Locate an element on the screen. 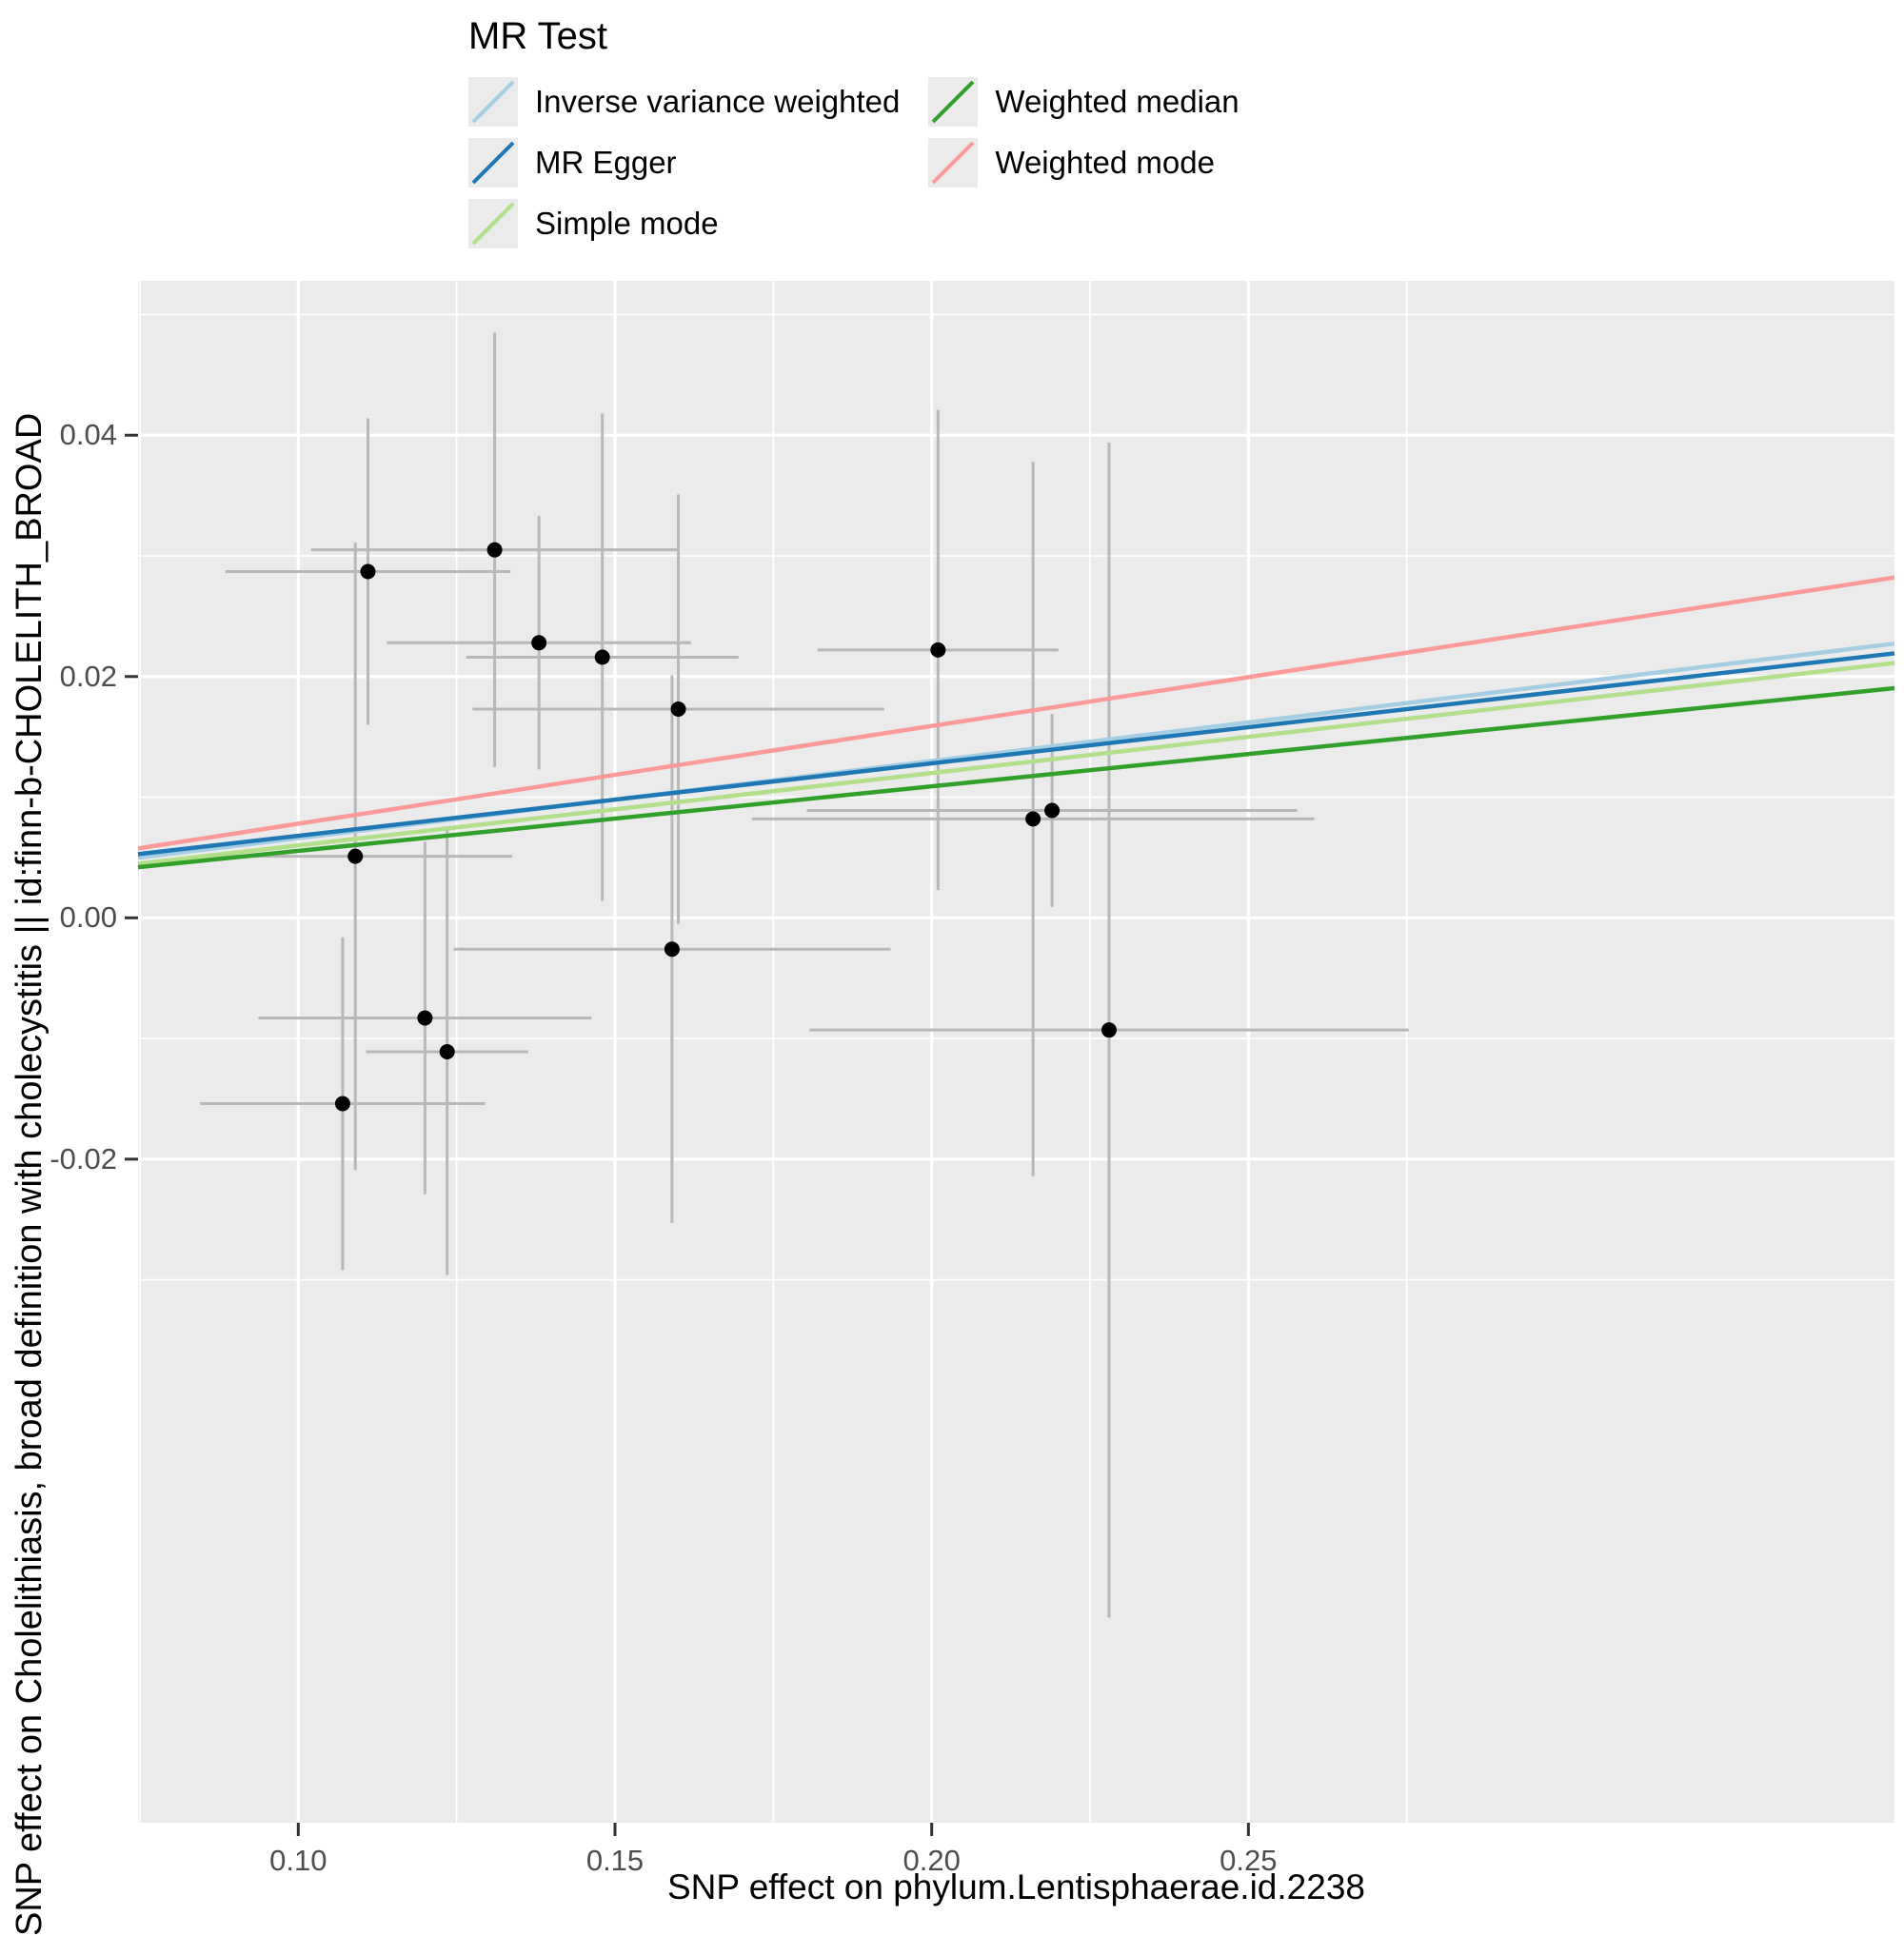  legend-column-2: Weighted median Weighted mode is located at coordinates (1084, 132).